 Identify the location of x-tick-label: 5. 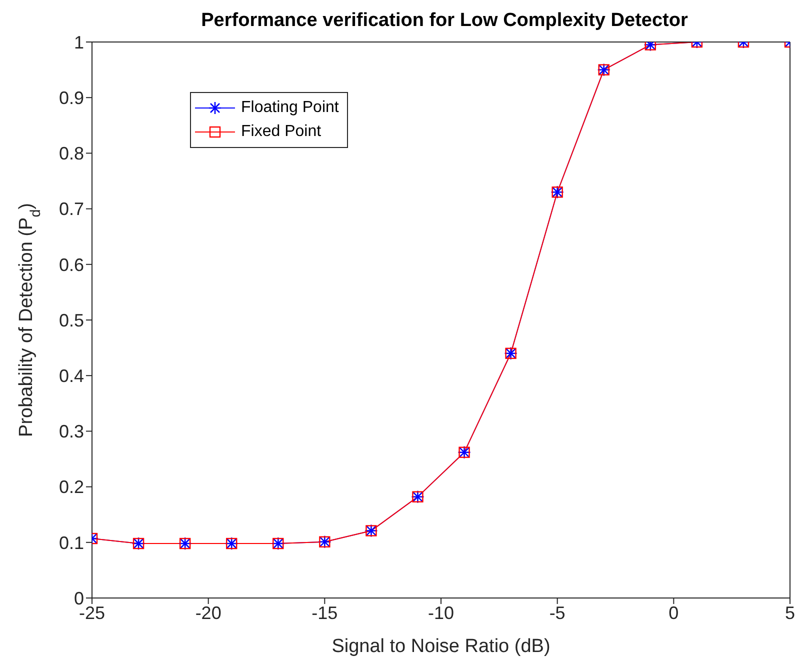
(790, 612).